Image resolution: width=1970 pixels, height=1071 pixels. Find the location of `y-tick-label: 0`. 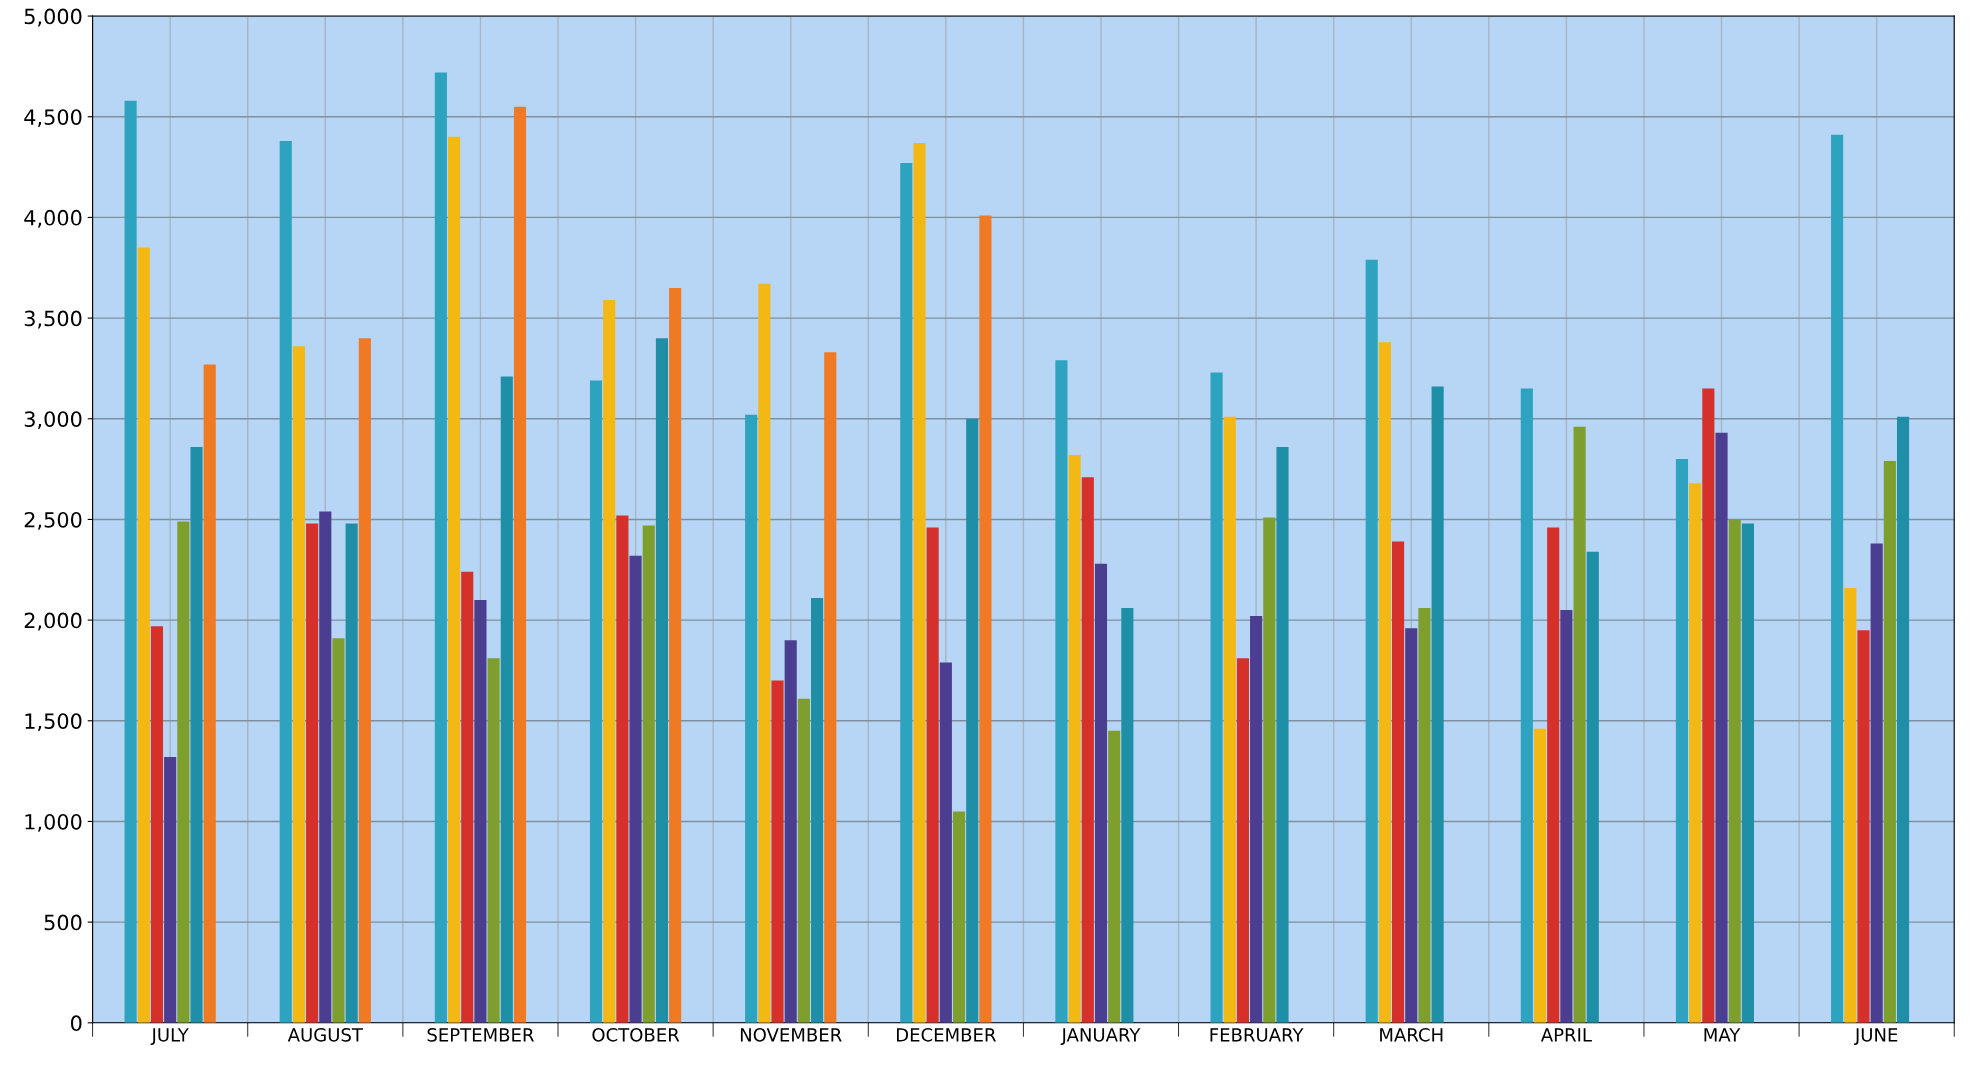

y-tick-label: 0 is located at coordinates (76, 1023).